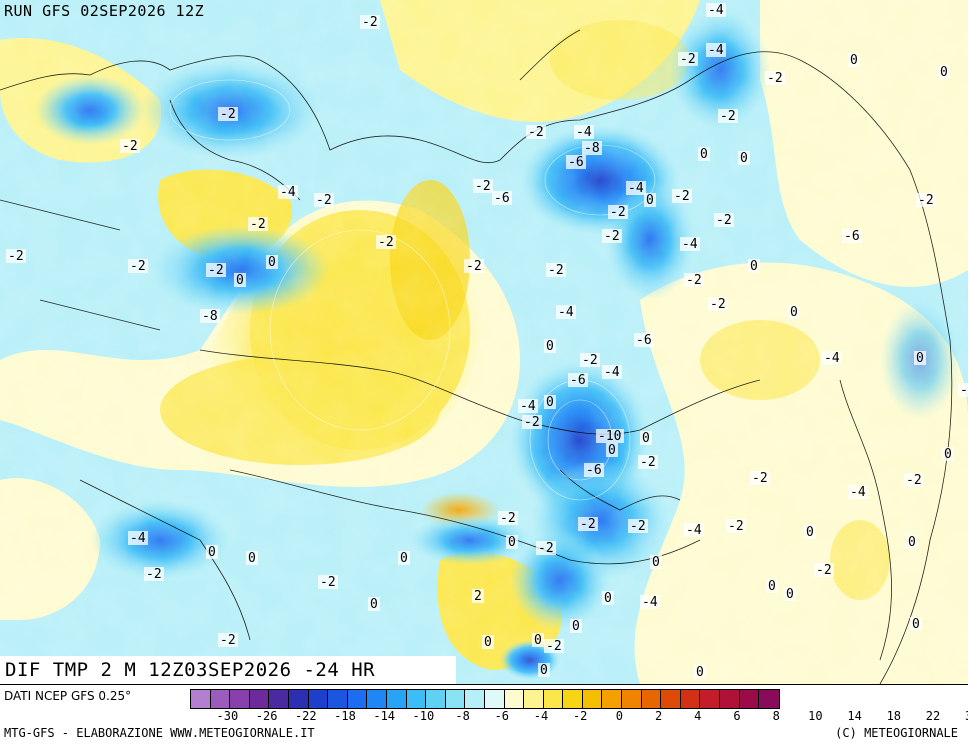 Image resolution: width=968 pixels, height=746 pixels. Describe the element at coordinates (580, 716) in the screenshot. I see `scale-tick-label: -2` at that location.